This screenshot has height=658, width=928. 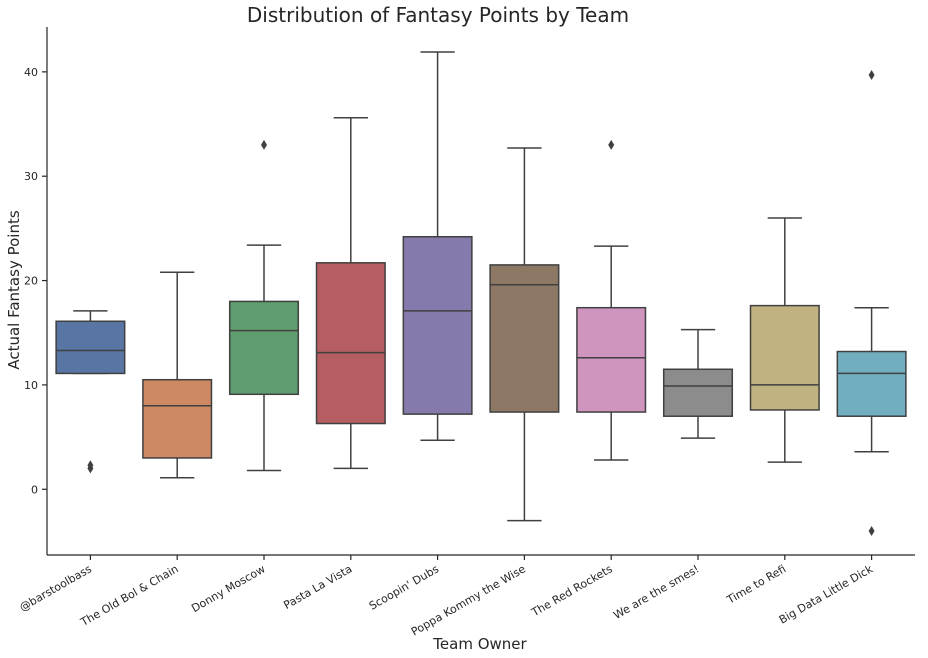 I want to click on y-tick-label: 40, so click(x=31, y=72).